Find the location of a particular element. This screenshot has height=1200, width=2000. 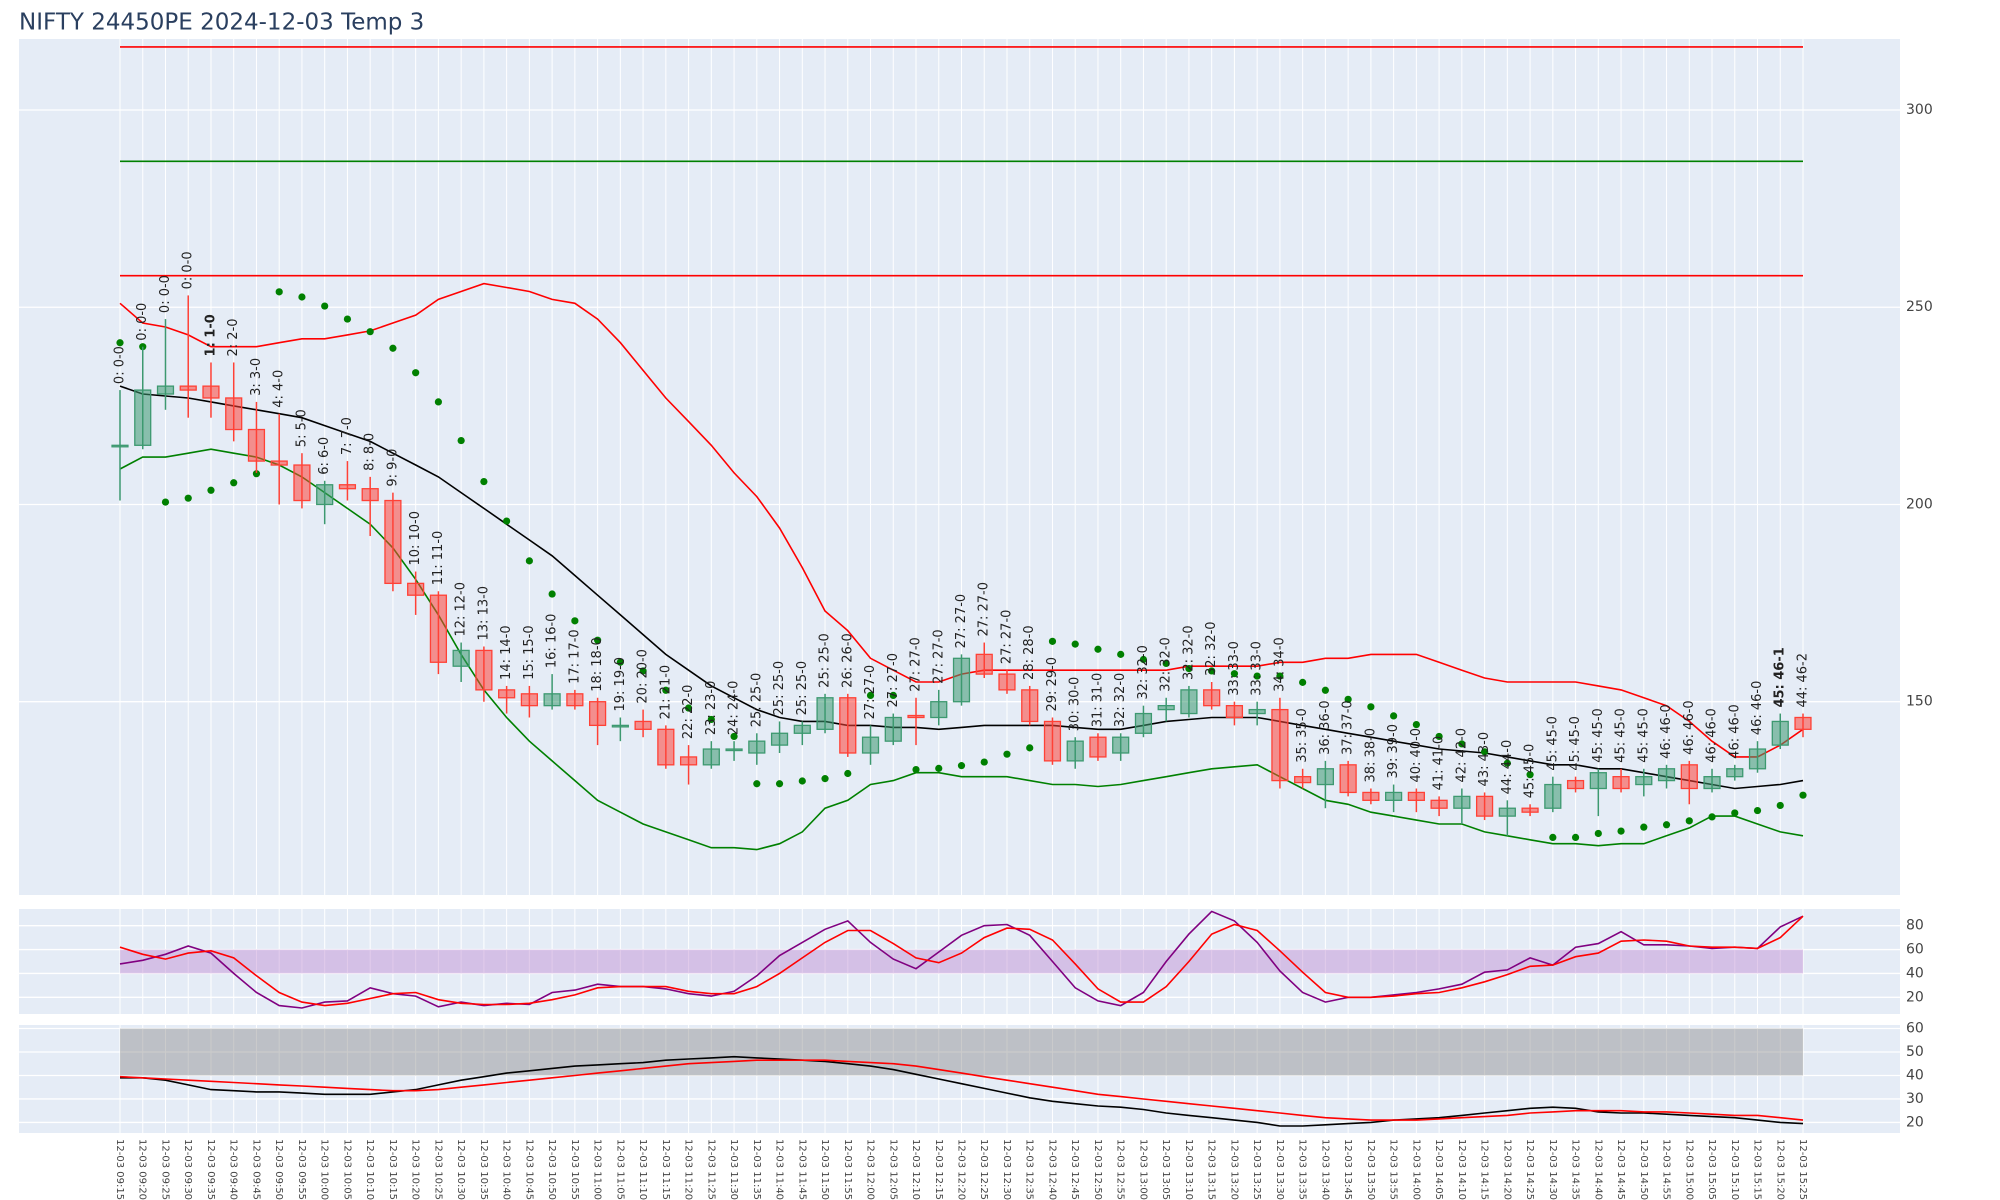

x-tick-label: 12-03 13:20 is located at coordinates (1233, 1169).